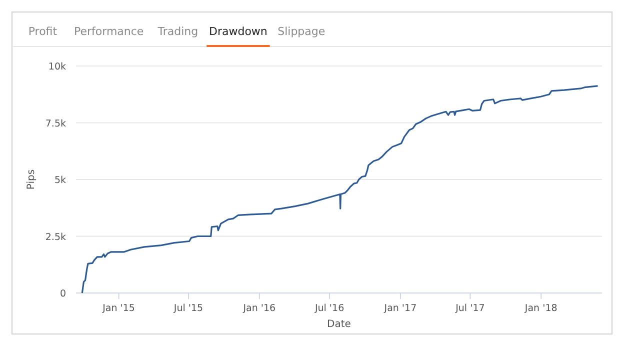  I want to click on y-tick-label: 0, so click(63, 294).